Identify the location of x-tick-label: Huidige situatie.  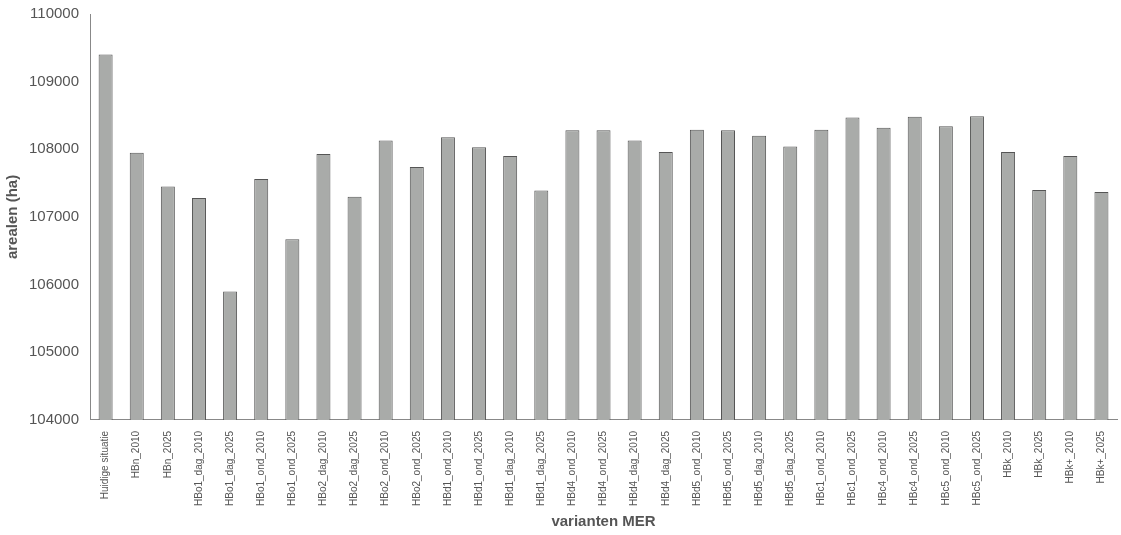
(105, 465).